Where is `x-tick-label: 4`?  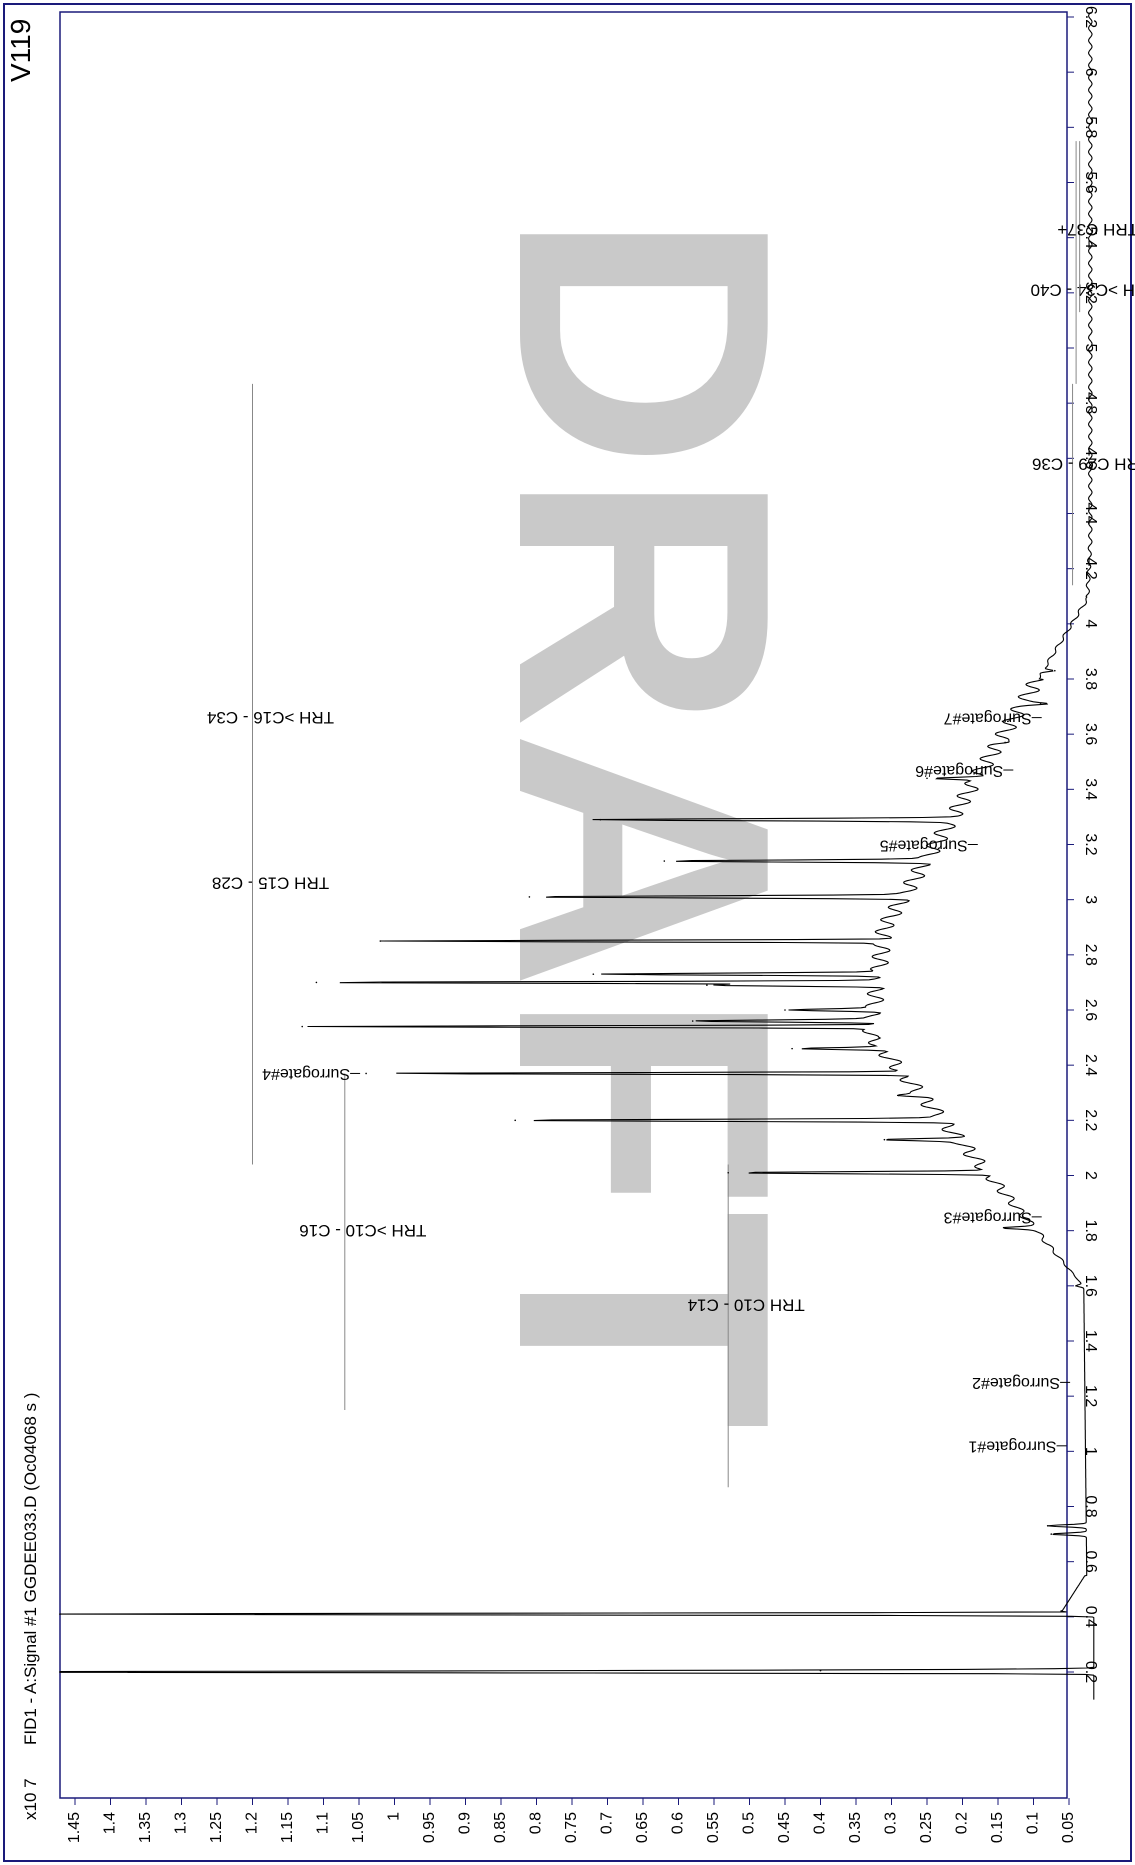
x-tick-label: 4 is located at coordinates (1090, 623).